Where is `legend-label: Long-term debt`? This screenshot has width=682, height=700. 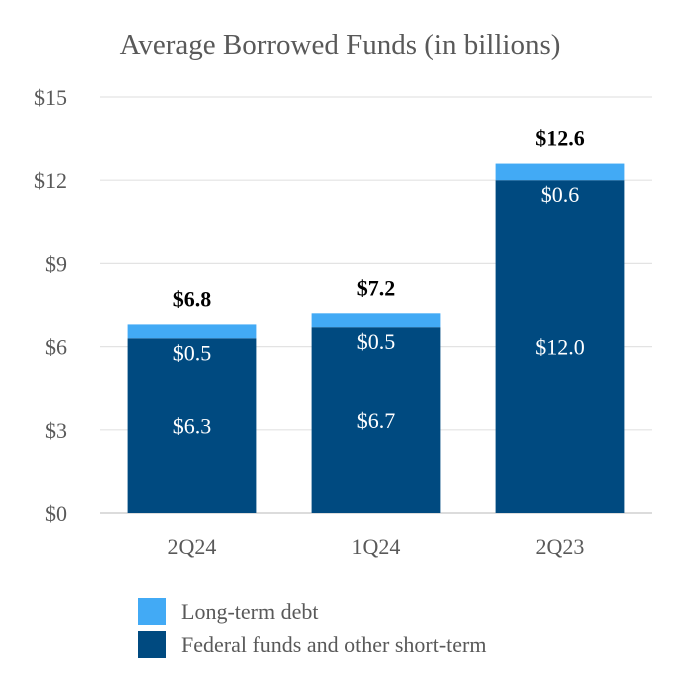
legend-label: Long-term debt is located at coordinates (249, 611).